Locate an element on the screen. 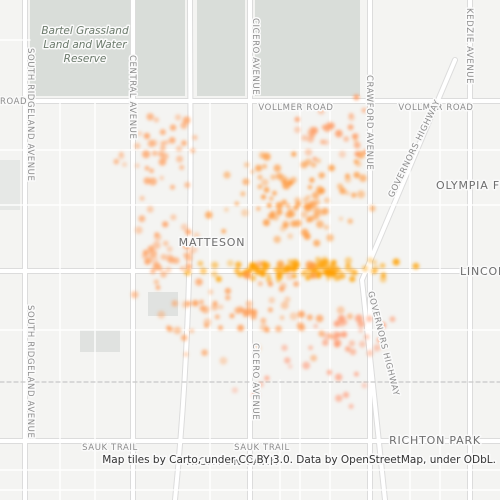 This screenshot has width=500, height=504. road-label: CICERO AVENUE is located at coordinates (255, 56).